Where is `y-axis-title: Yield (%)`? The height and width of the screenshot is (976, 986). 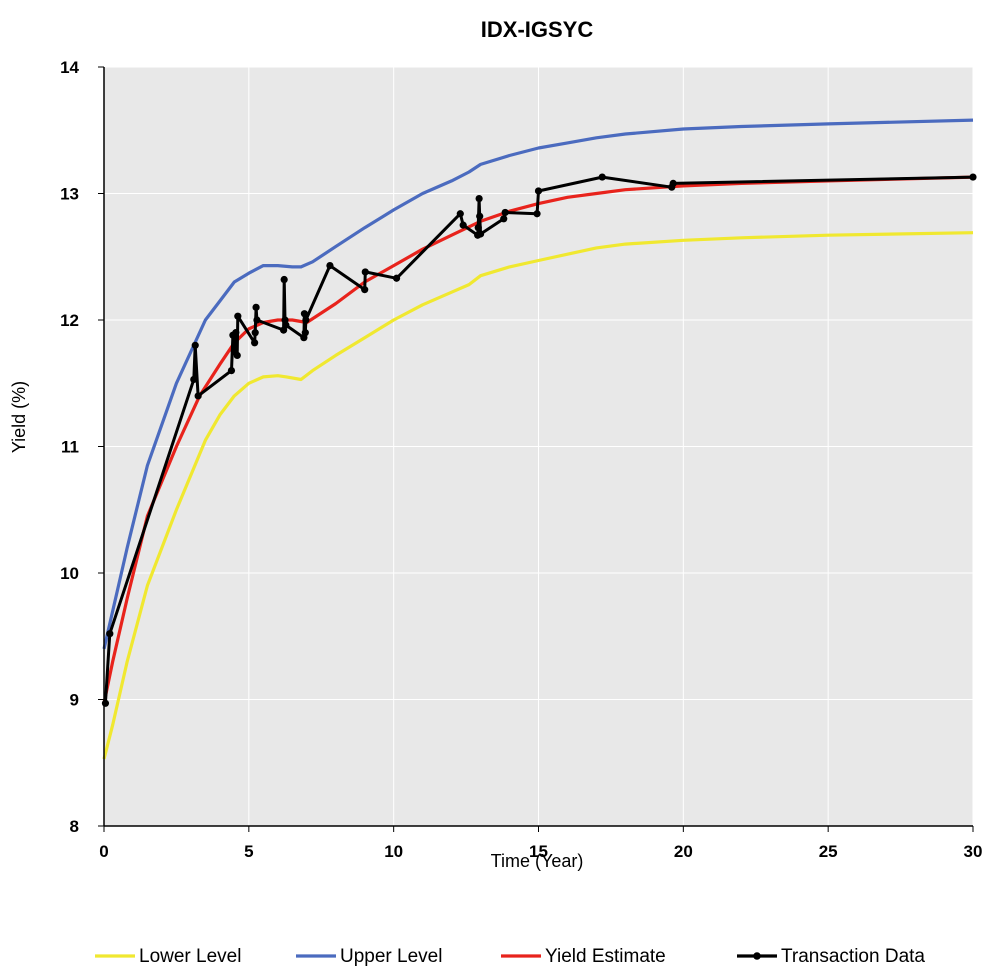 y-axis-title: Yield (%) is located at coordinates (19, 417).